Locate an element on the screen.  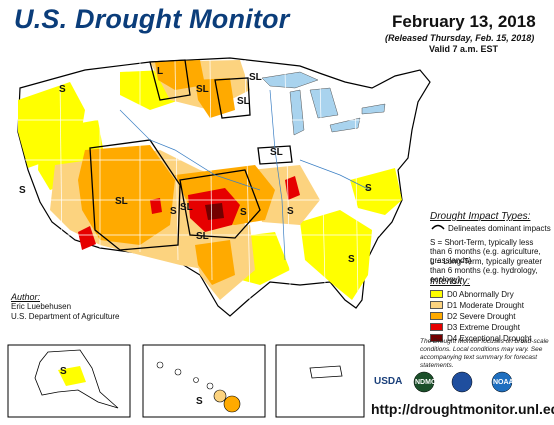
legend-label-d2: D2 Severe Drought is located at coordinates (481, 316).